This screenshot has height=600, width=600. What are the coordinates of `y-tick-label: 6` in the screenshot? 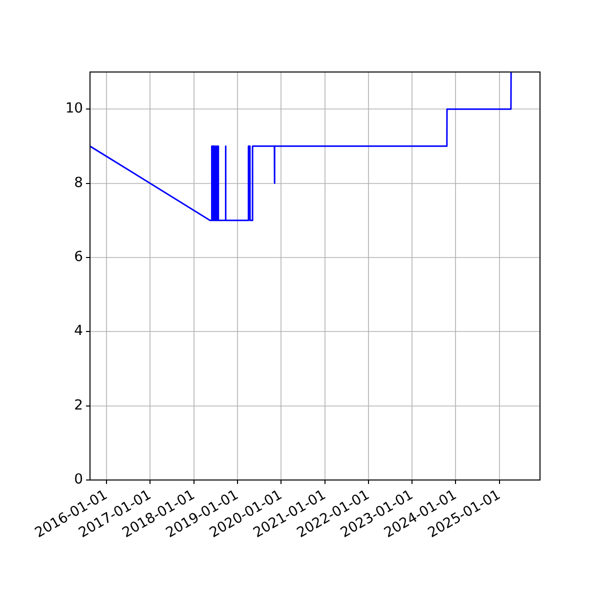 It's located at (78, 257).